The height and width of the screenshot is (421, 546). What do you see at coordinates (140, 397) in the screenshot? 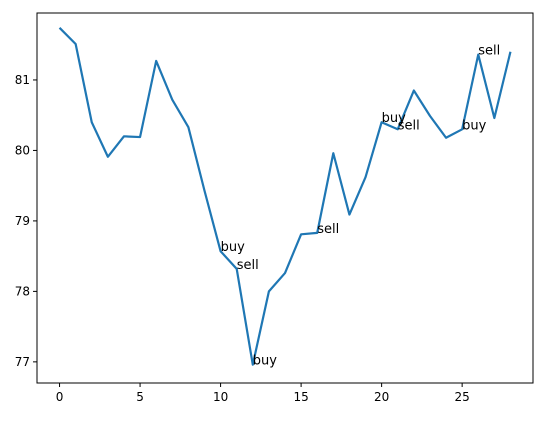
I see `x-tick-label: 5` at bounding box center [140, 397].